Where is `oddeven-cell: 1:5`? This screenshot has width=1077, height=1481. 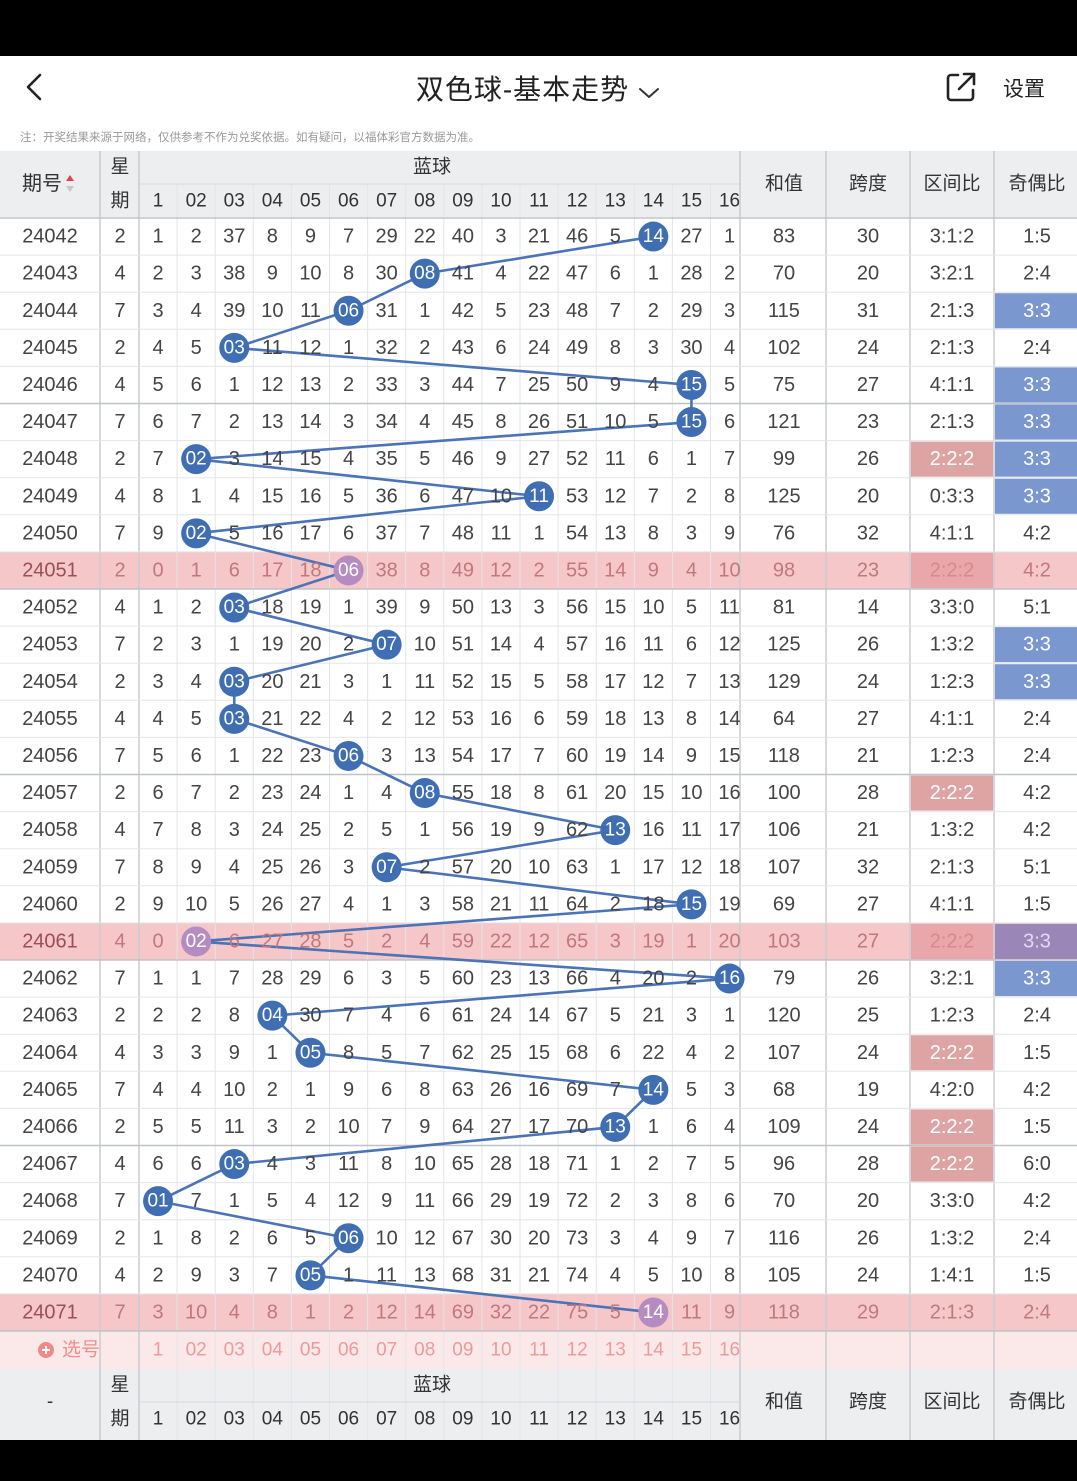
oddeven-cell: 1:5 is located at coordinates (1037, 237).